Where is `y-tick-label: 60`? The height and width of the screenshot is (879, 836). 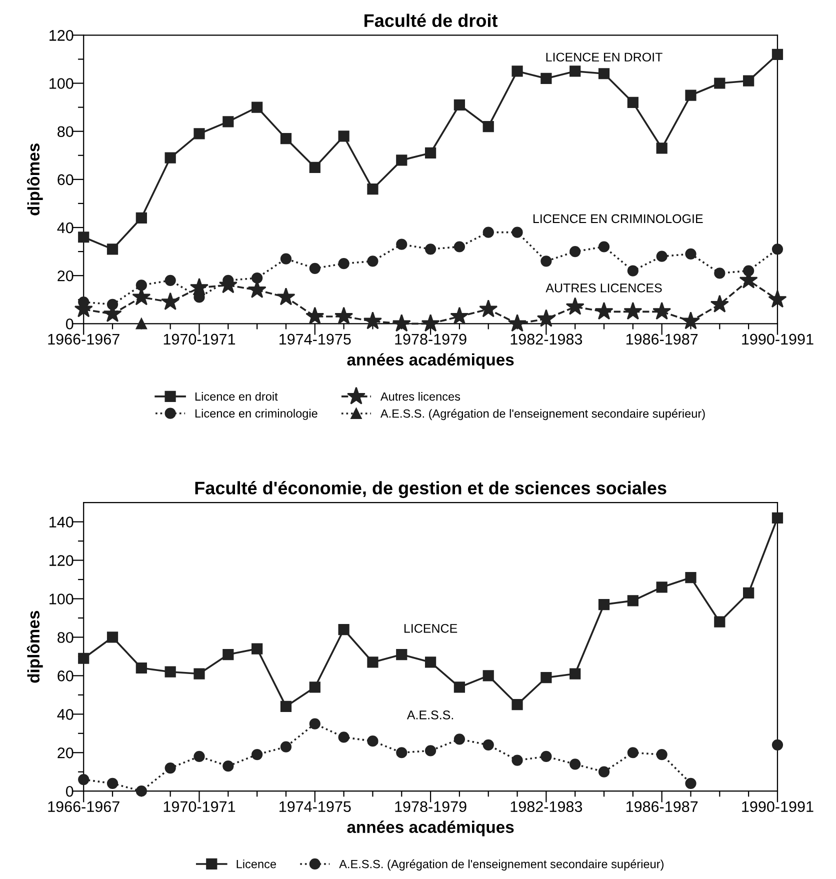
y-tick-label: 60 is located at coordinates (66, 676).